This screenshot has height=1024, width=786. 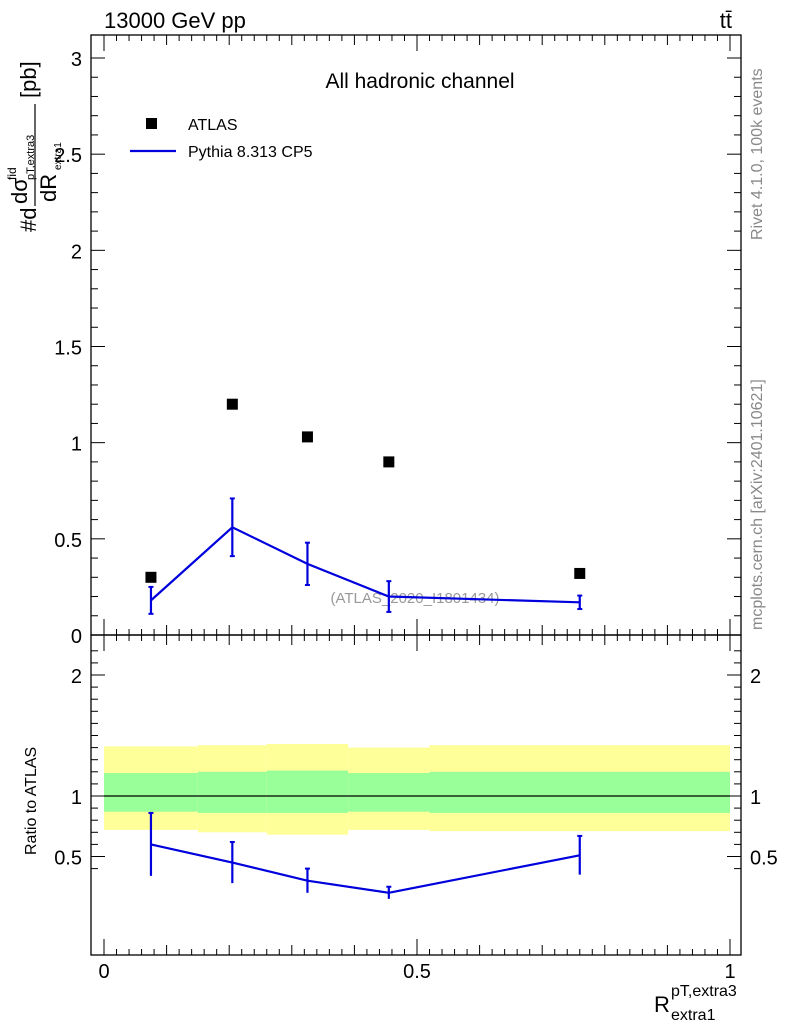 What do you see at coordinates (213, 125) in the screenshot?
I see `legend-atlas-label: ATLAS` at bounding box center [213, 125].